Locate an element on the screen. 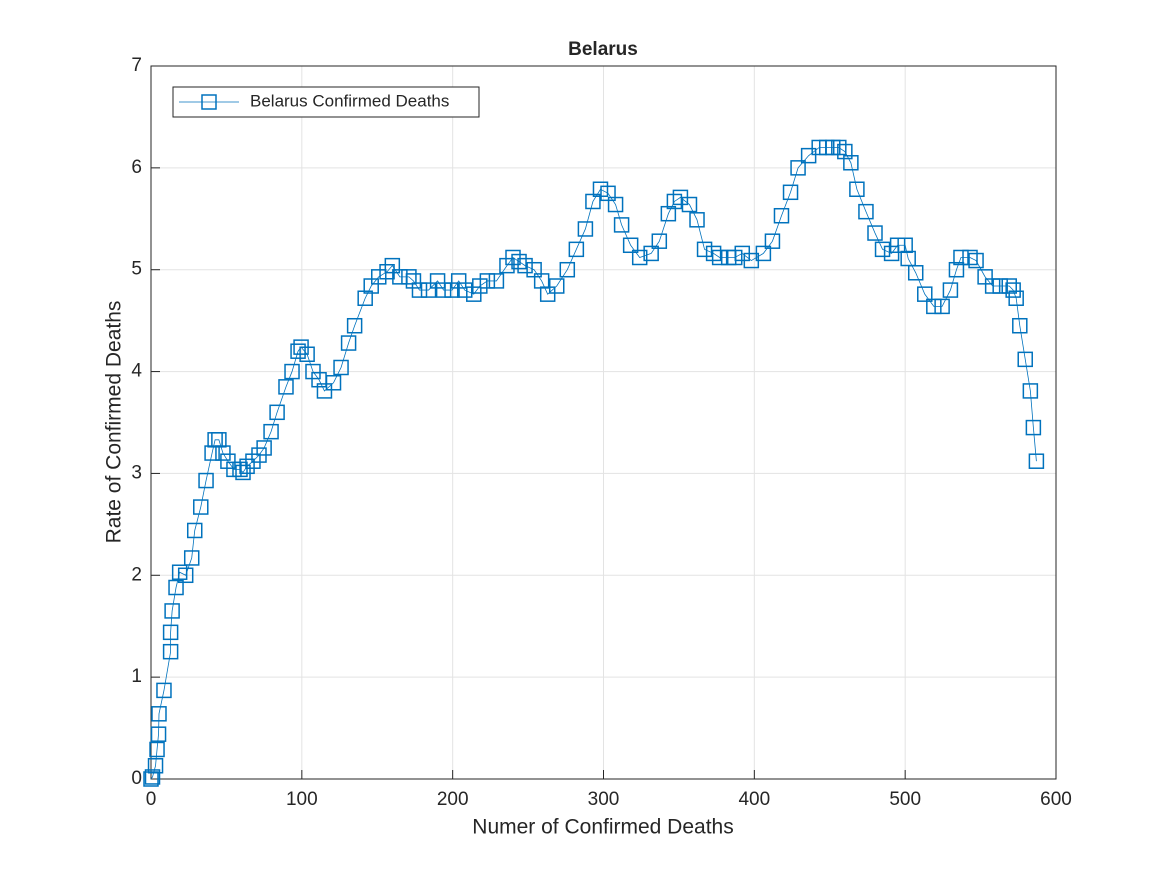 The image size is (1167, 875). y-tick-label: 2 is located at coordinates (136, 574).